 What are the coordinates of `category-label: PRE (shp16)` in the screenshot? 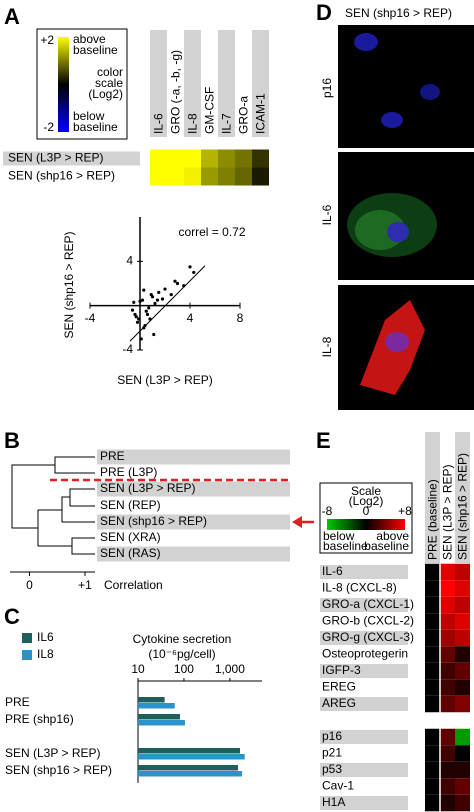 It's located at (39, 719).